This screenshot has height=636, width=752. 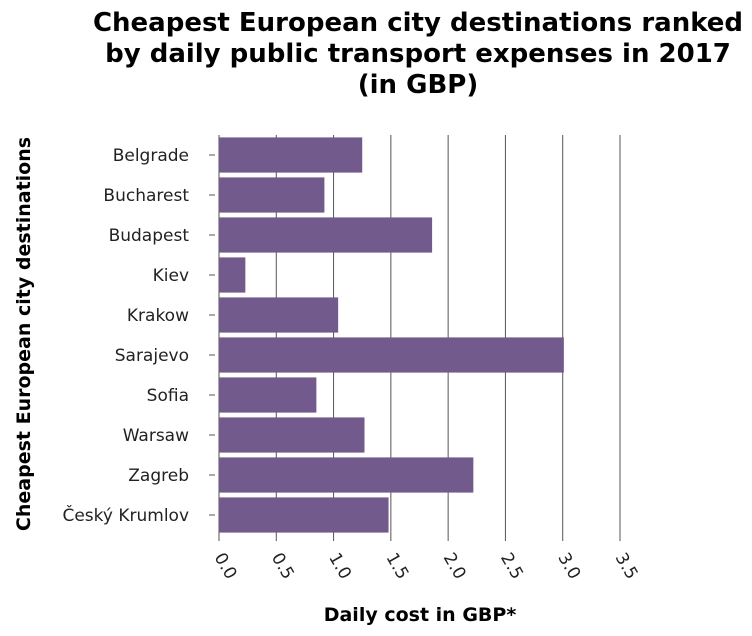 I want to click on bar-sofia, so click(x=268, y=395).